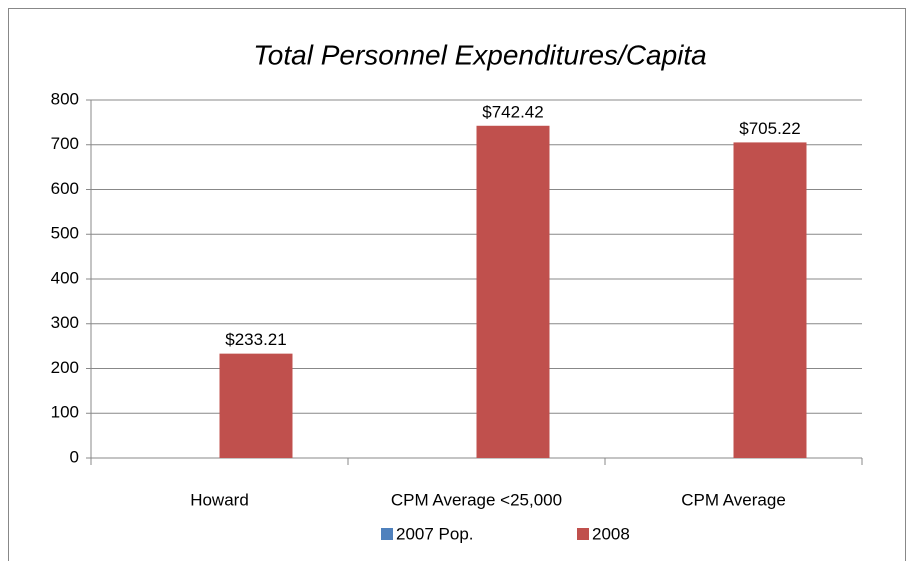  I want to click on x-tick-label: CPM Average <25,000, so click(476, 499).